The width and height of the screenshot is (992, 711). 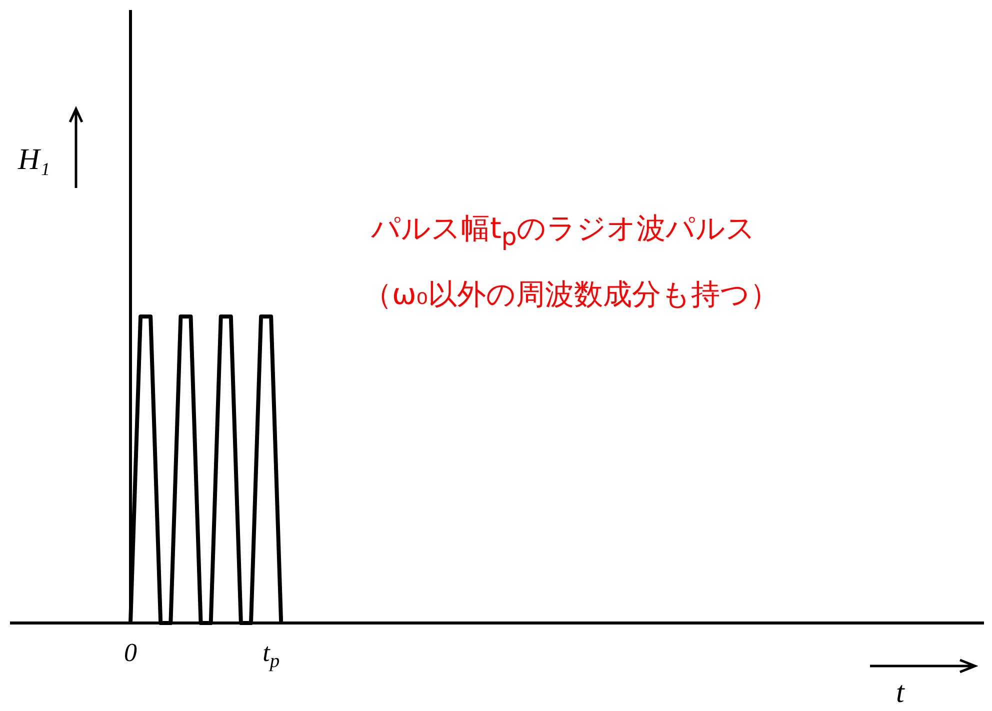 I want to click on x-tick-label: t$_{p}$, so click(x=271, y=655).